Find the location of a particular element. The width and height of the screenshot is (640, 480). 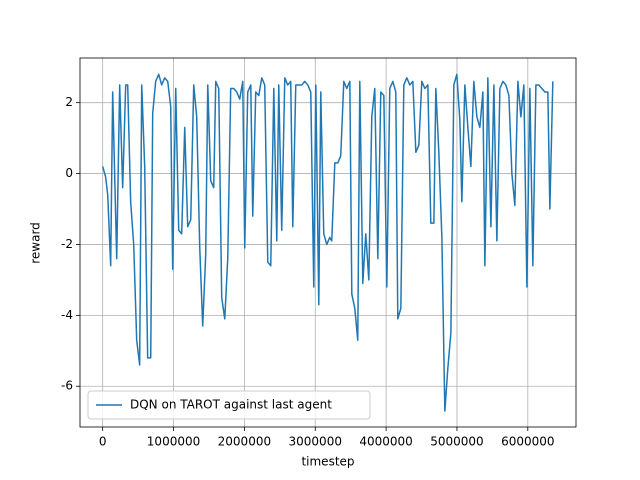

legend-label: DQN on TAROT against last agent is located at coordinates (231, 405).